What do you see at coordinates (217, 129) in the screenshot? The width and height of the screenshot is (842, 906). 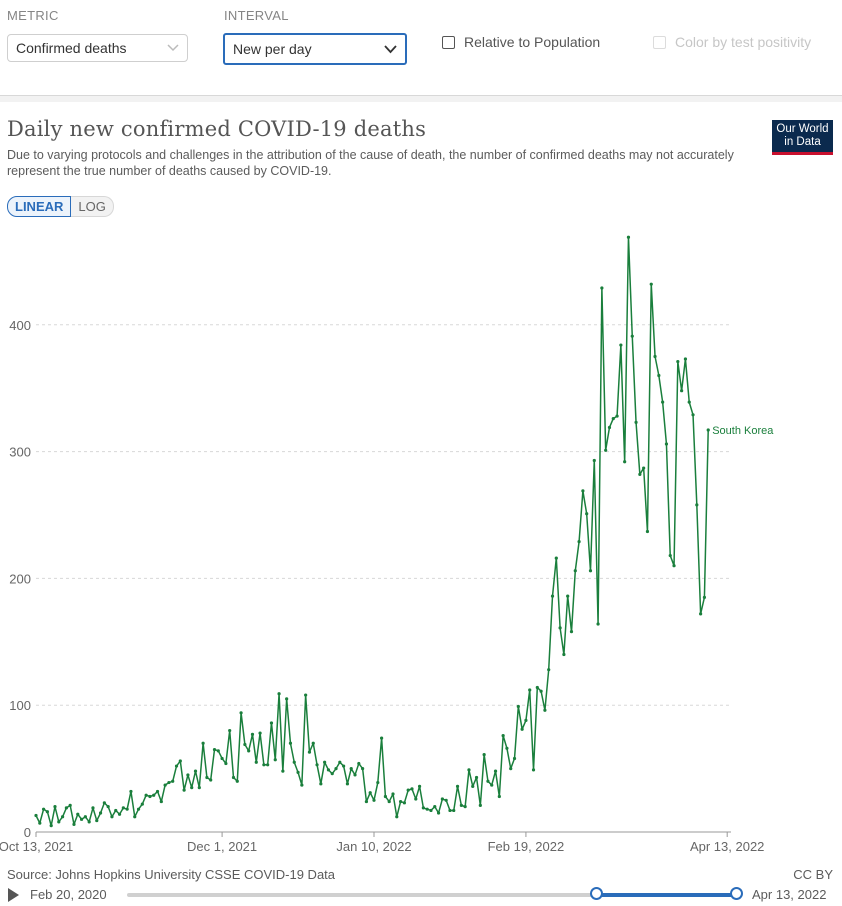 I see `chart-title: Daily new confirmed COVID-19 deaths` at bounding box center [217, 129].